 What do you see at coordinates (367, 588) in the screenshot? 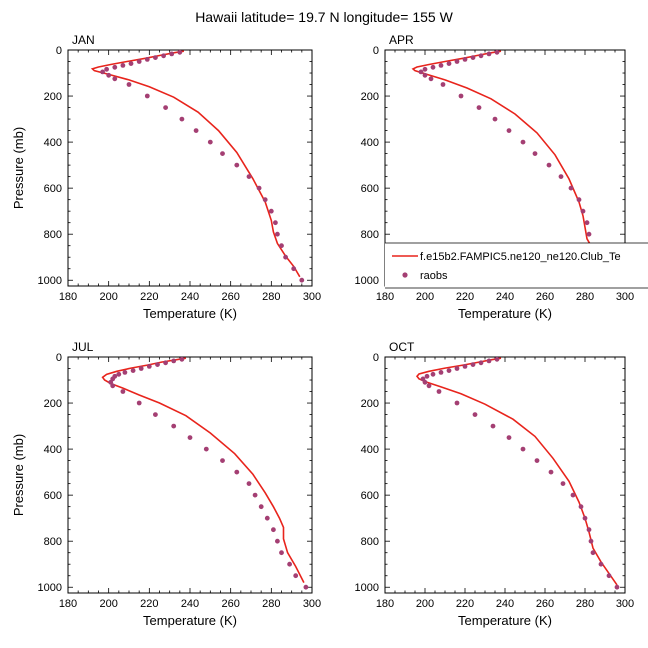
I see `y-tick-label: 1000` at bounding box center [367, 588].